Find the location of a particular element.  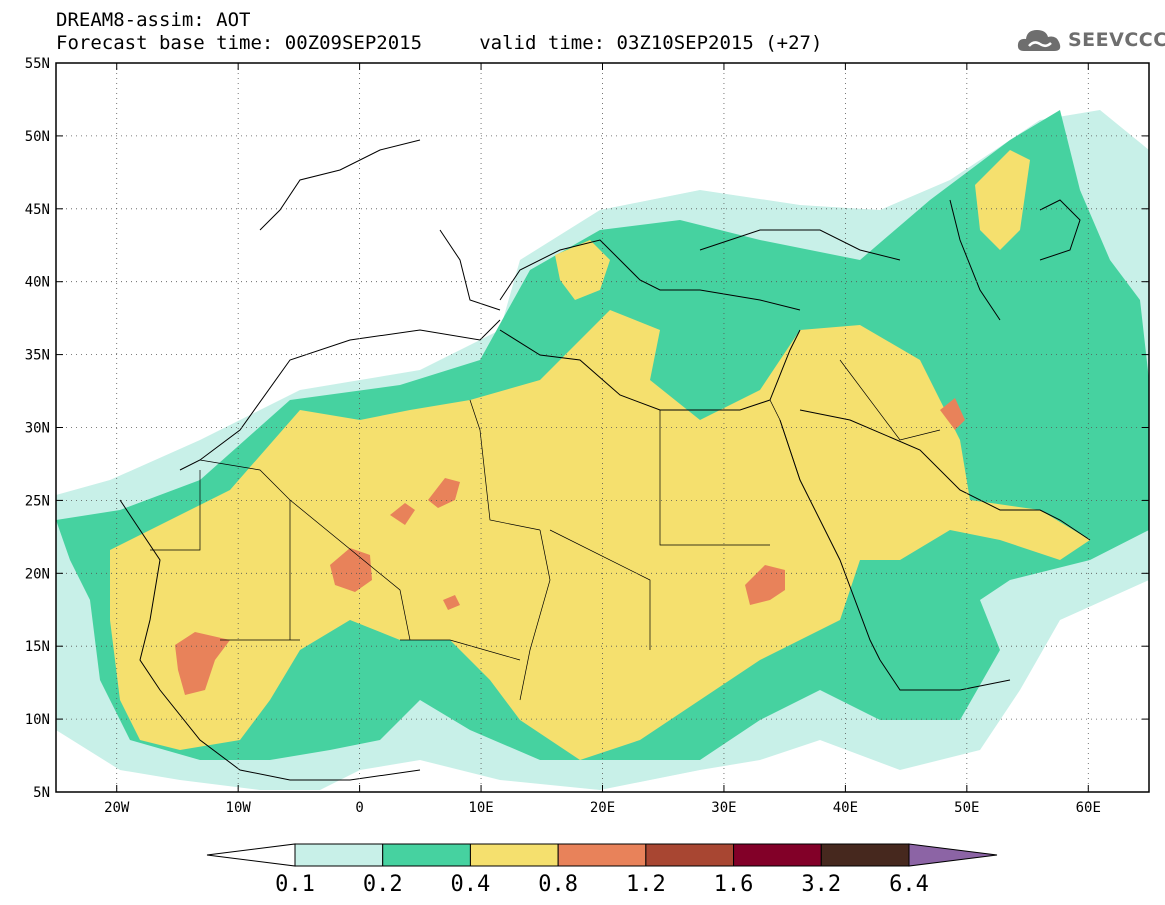

logo-text: SEEVCCC is located at coordinates (1116, 40).